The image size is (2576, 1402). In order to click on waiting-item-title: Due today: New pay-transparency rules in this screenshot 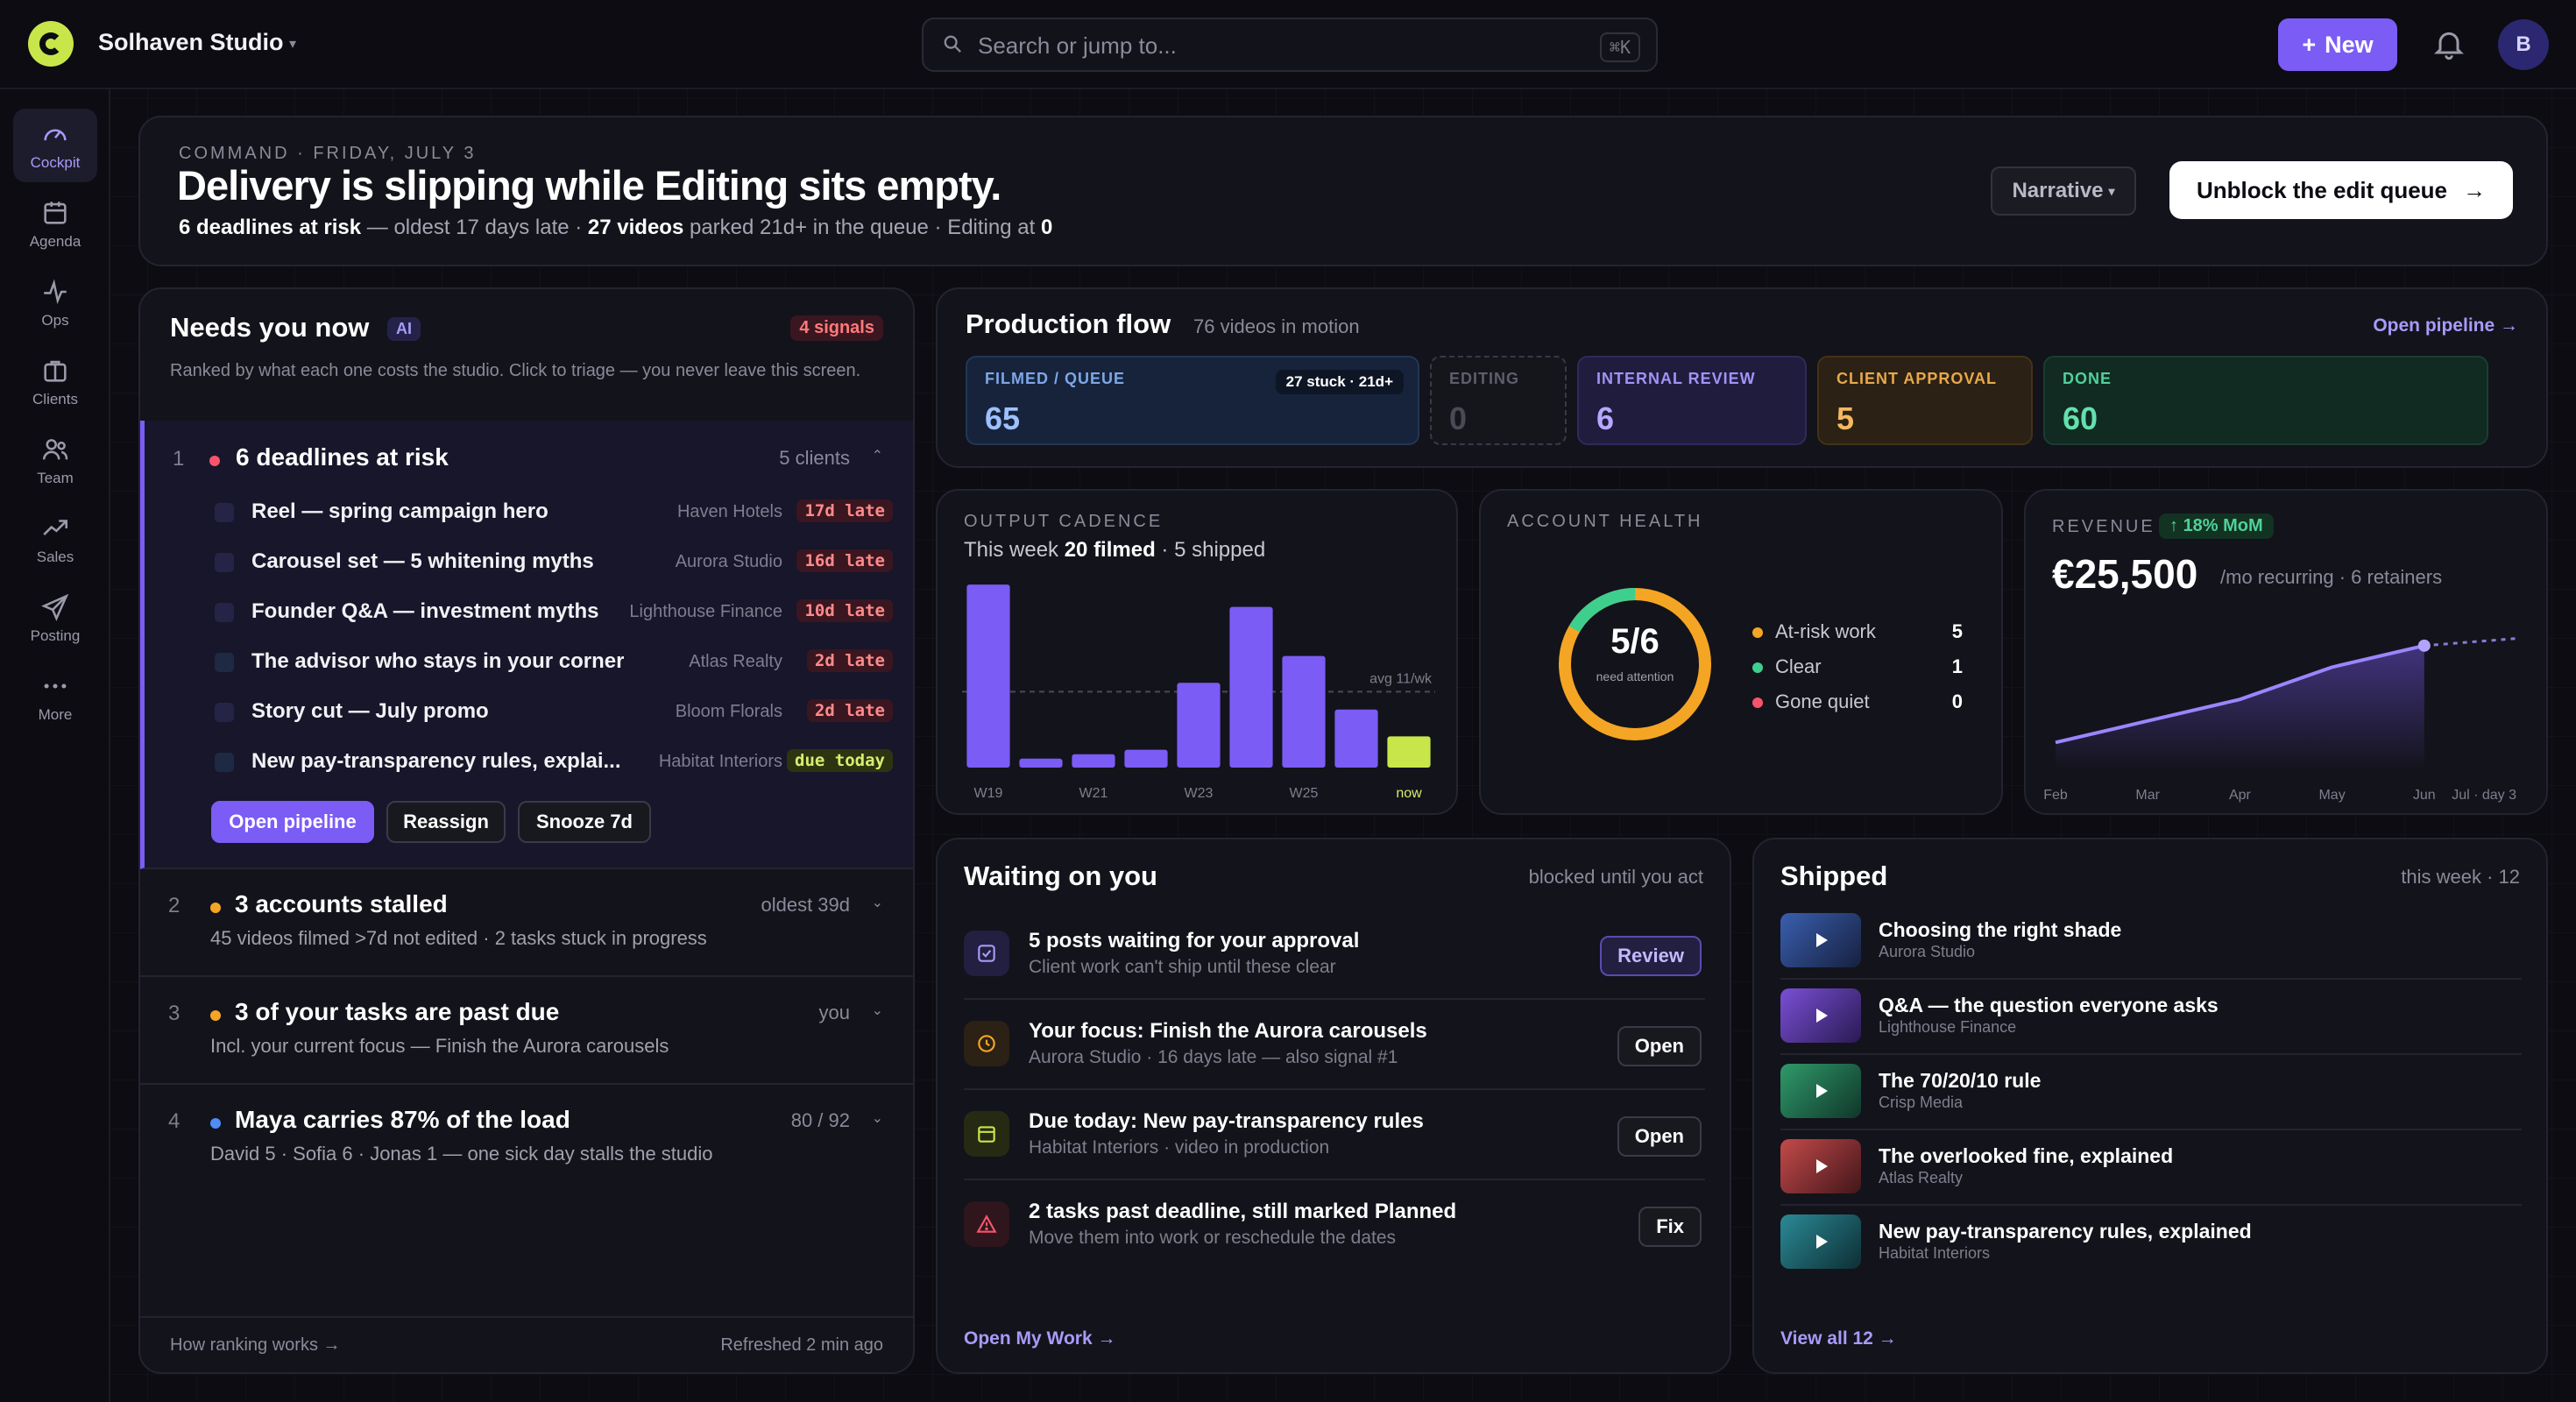, I will do `click(1226, 1121)`.